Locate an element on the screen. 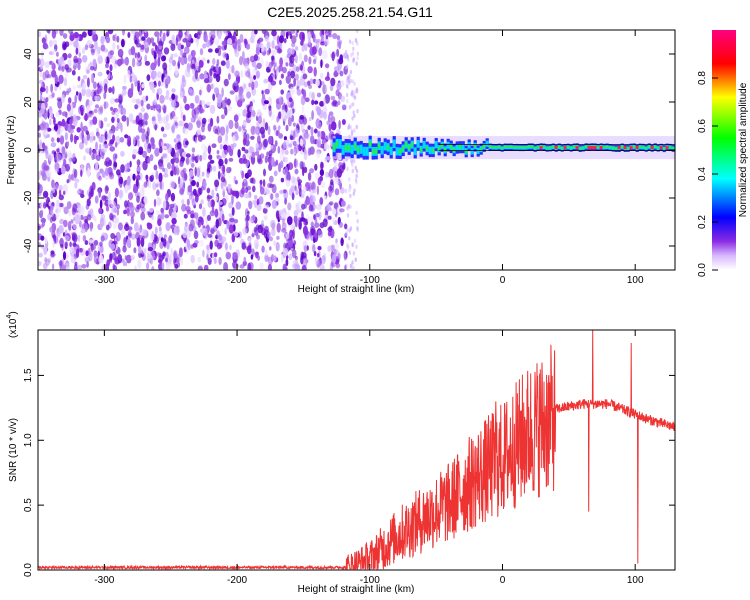 The width and height of the screenshot is (750, 600). colorbar-tick-label: 0.8 is located at coordinates (702, 78).